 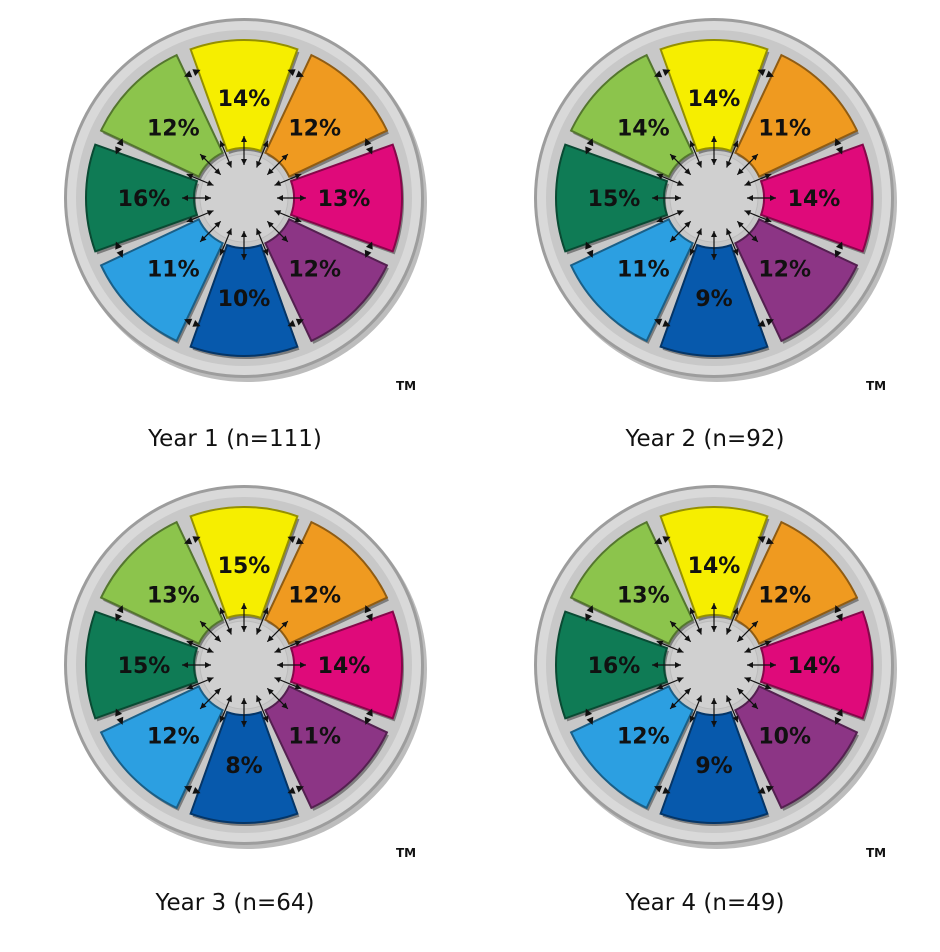 What do you see at coordinates (235, 903) in the screenshot?
I see `caption-year-3: Year 3 (n=64)` at bounding box center [235, 903].